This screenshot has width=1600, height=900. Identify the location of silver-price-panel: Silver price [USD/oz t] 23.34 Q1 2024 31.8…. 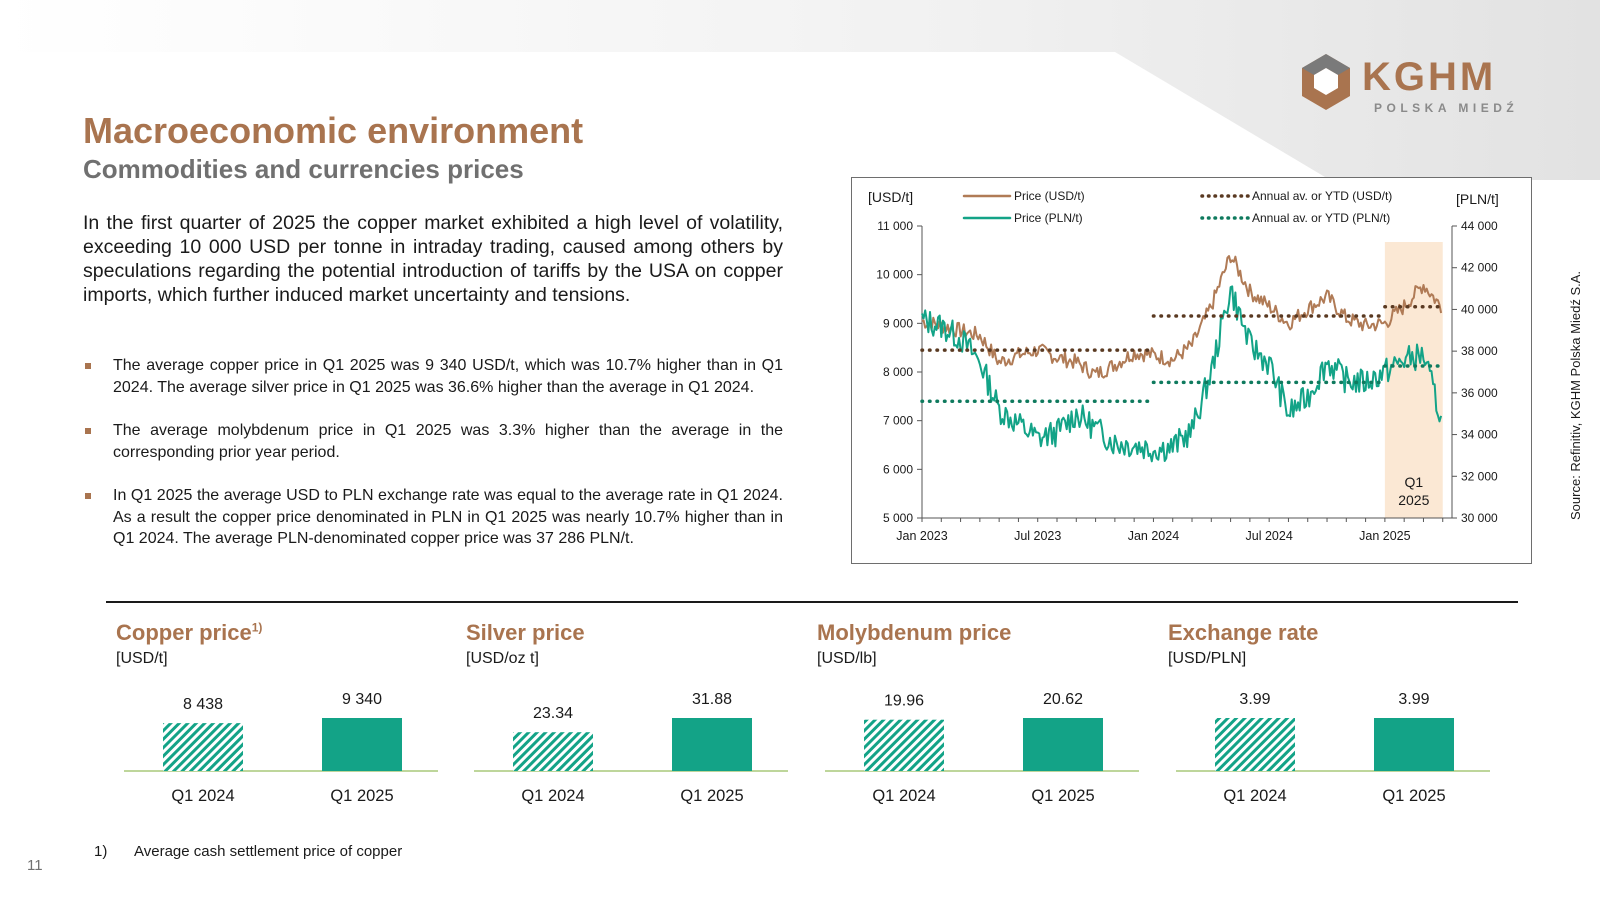
(631, 720).